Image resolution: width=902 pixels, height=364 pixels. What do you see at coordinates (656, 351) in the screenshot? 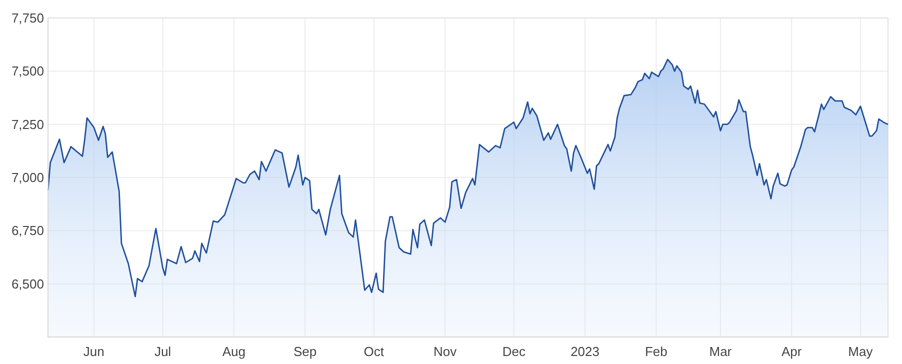
I see `x-tick-label: Feb` at bounding box center [656, 351].